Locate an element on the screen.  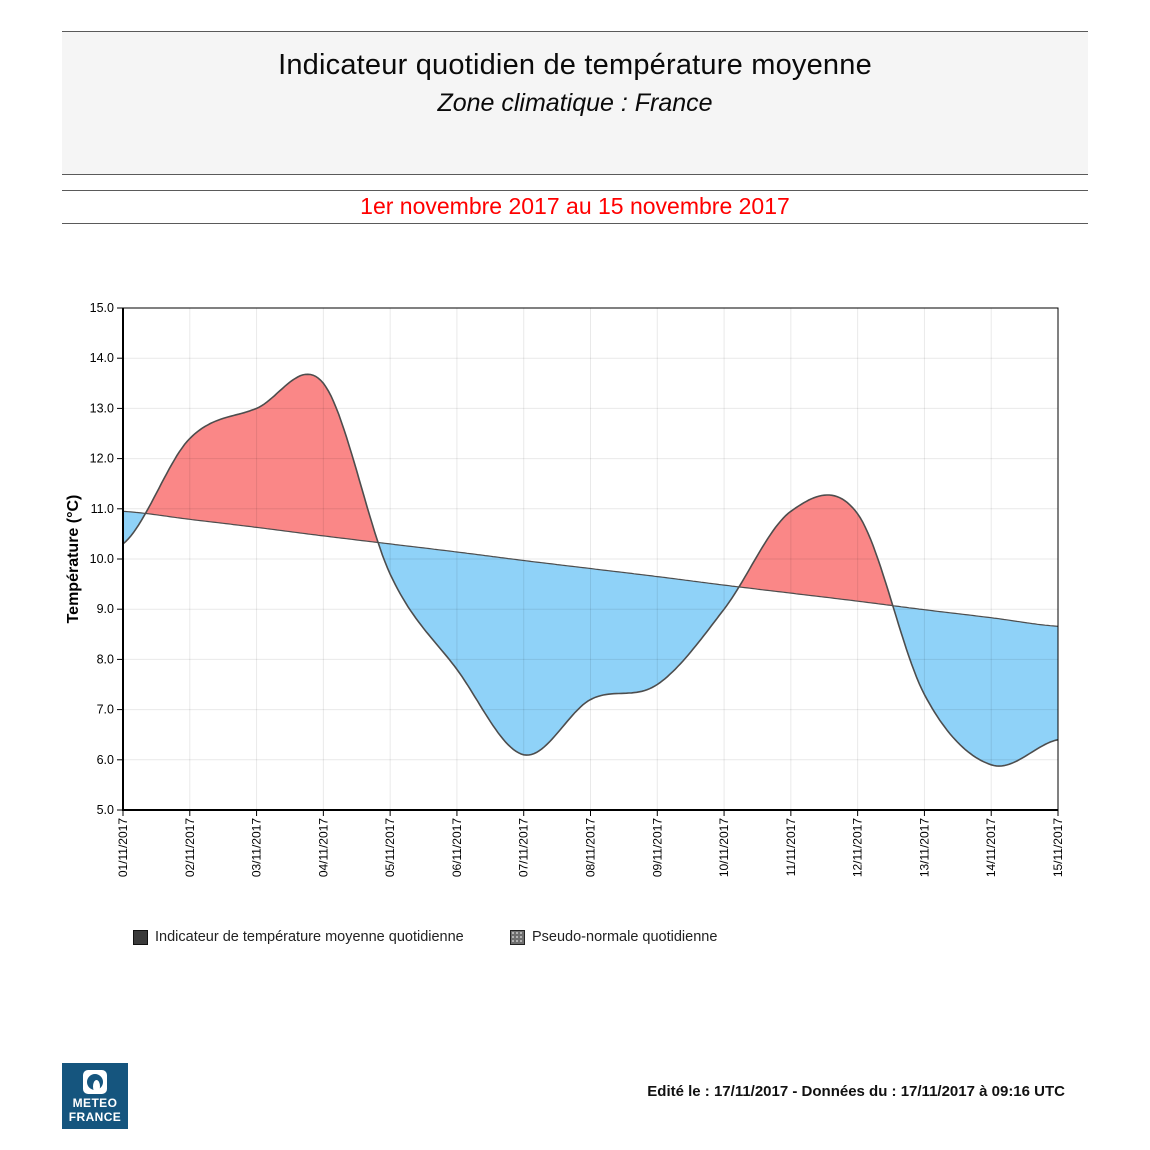
svg-text: 14/11/2017 is located at coordinates (991, 847).